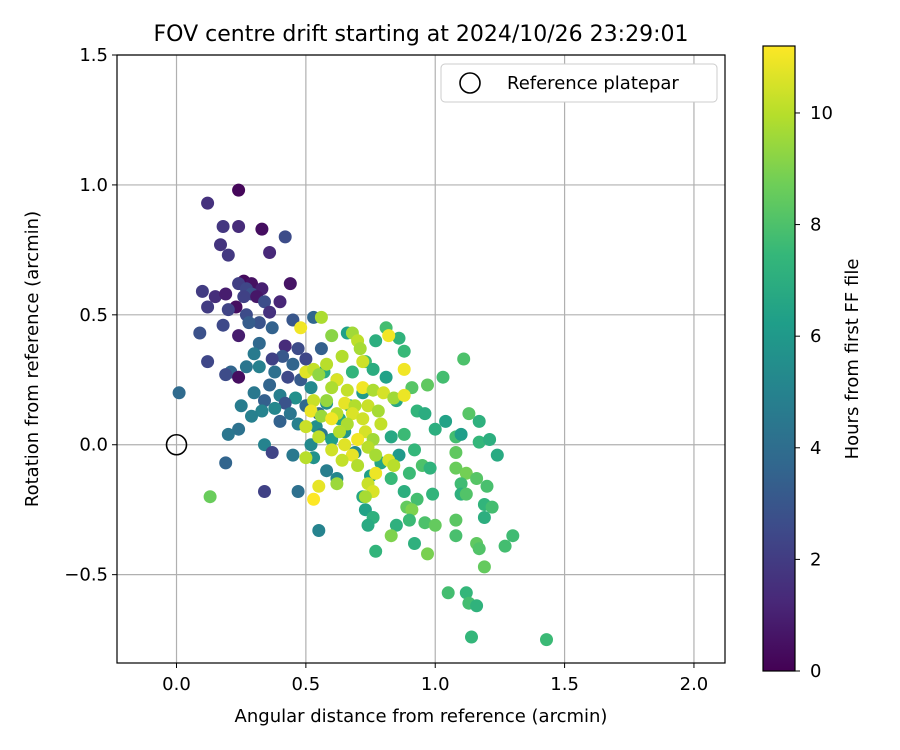 This screenshot has width=900, height=750. What do you see at coordinates (470, 83) in the screenshot?
I see `legend-open-circle-marker` at bounding box center [470, 83].